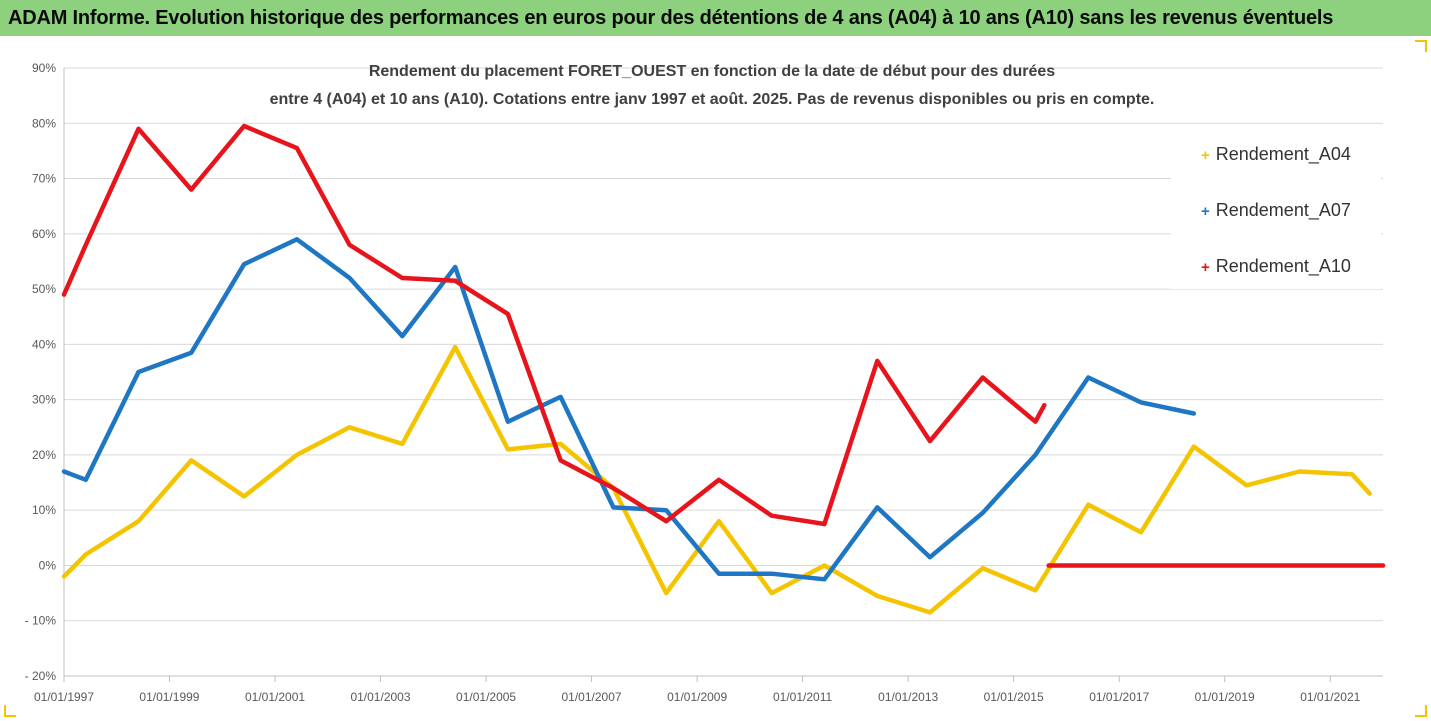 Image resolution: width=1431 pixels, height=721 pixels. Describe the element at coordinates (44, 510) in the screenshot. I see `y-tick-label: 10%` at that location.